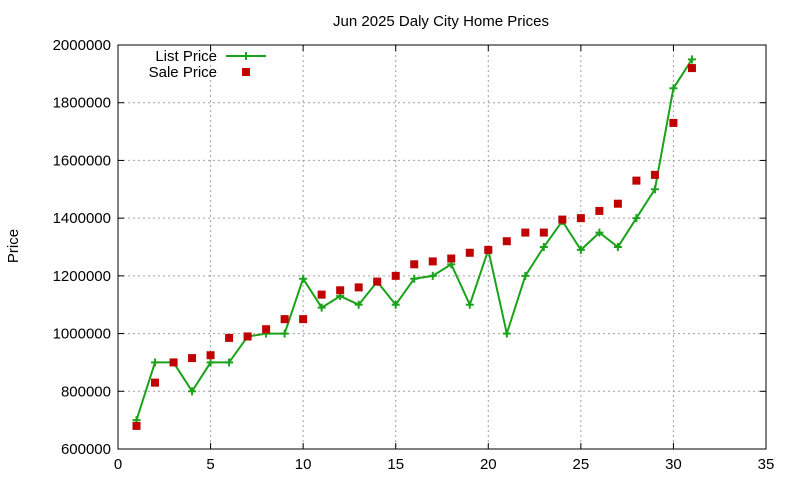  I want to click on legend-label-sale-price: Sale Price, so click(183, 72).